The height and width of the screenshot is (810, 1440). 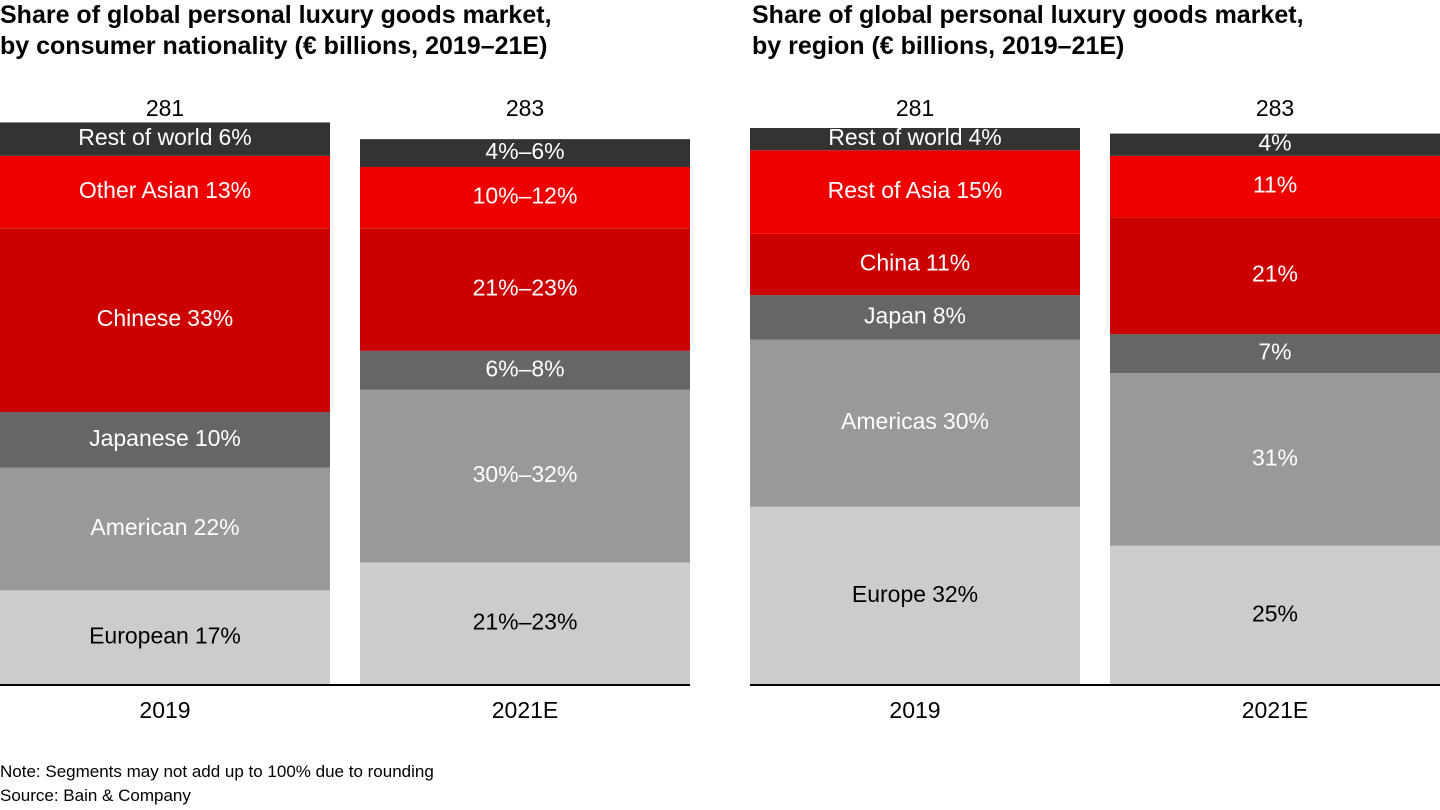 What do you see at coordinates (228, 190) in the screenshot?
I see `value-label: 13%` at bounding box center [228, 190].